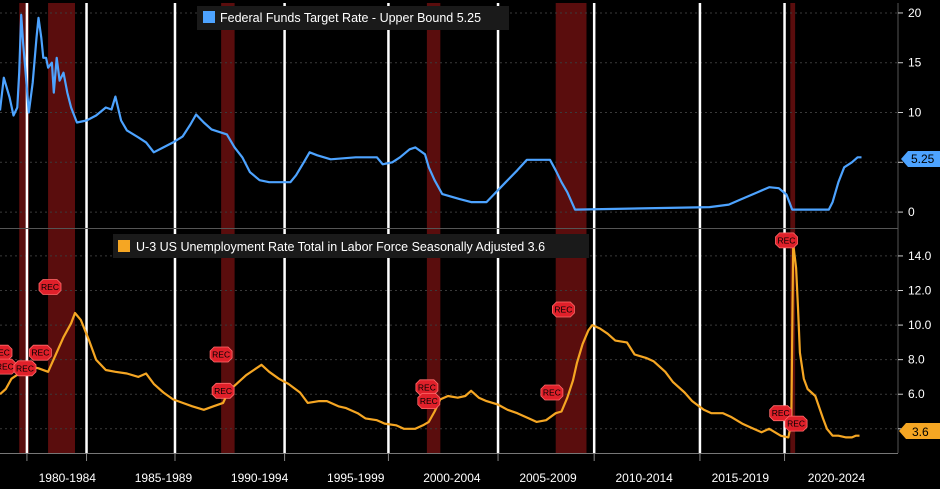 The height and width of the screenshot is (489, 940). I want to click on rec-marker-5: REC, so click(221, 354).